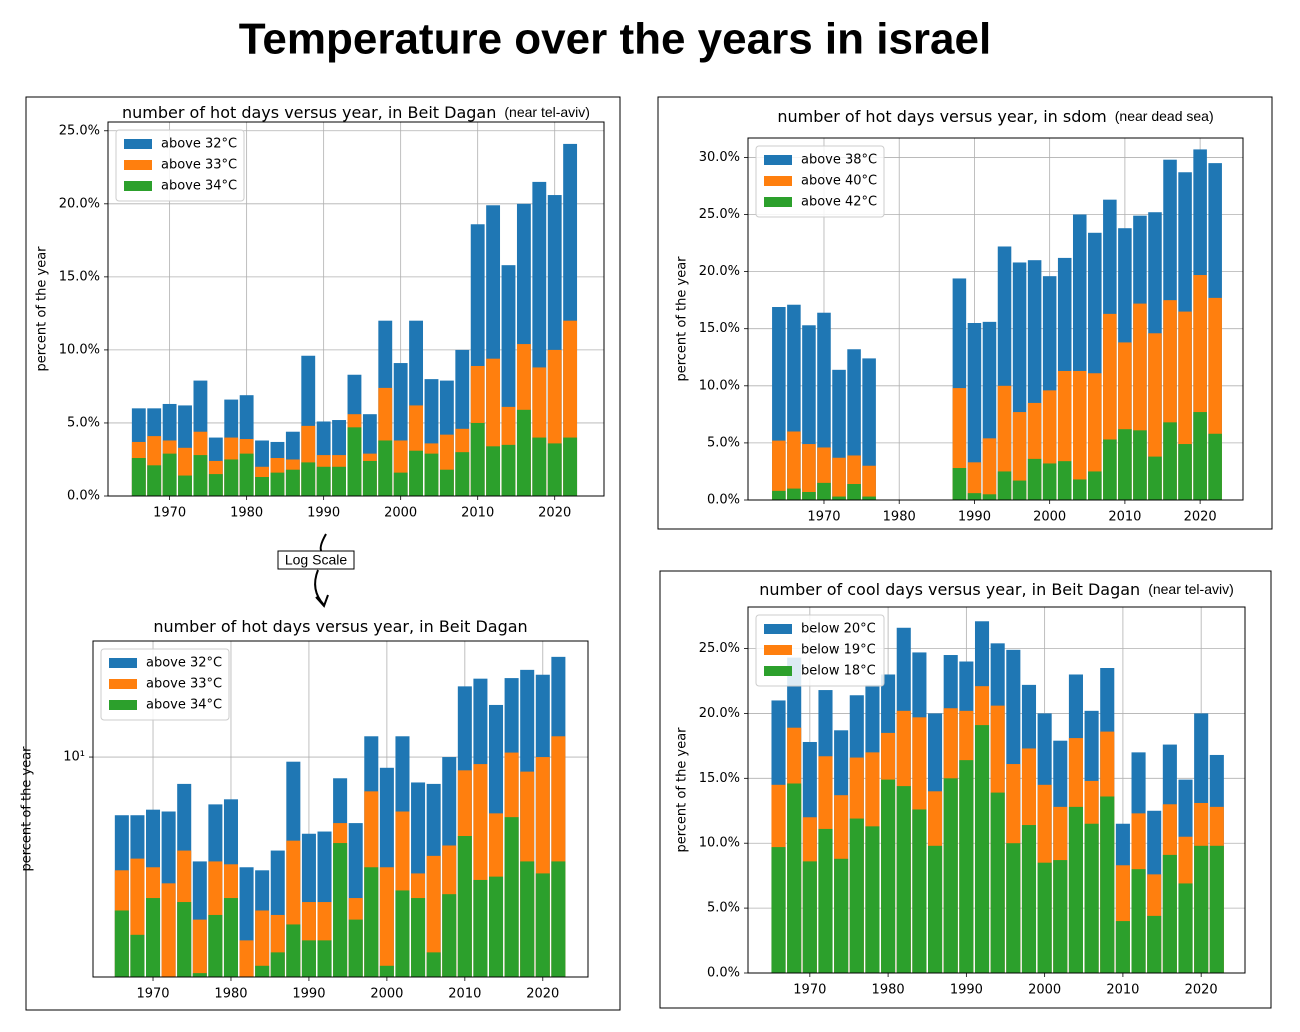 This screenshot has width=1300, height=1032. I want to click on legend-label: below 20°C, so click(838, 629).